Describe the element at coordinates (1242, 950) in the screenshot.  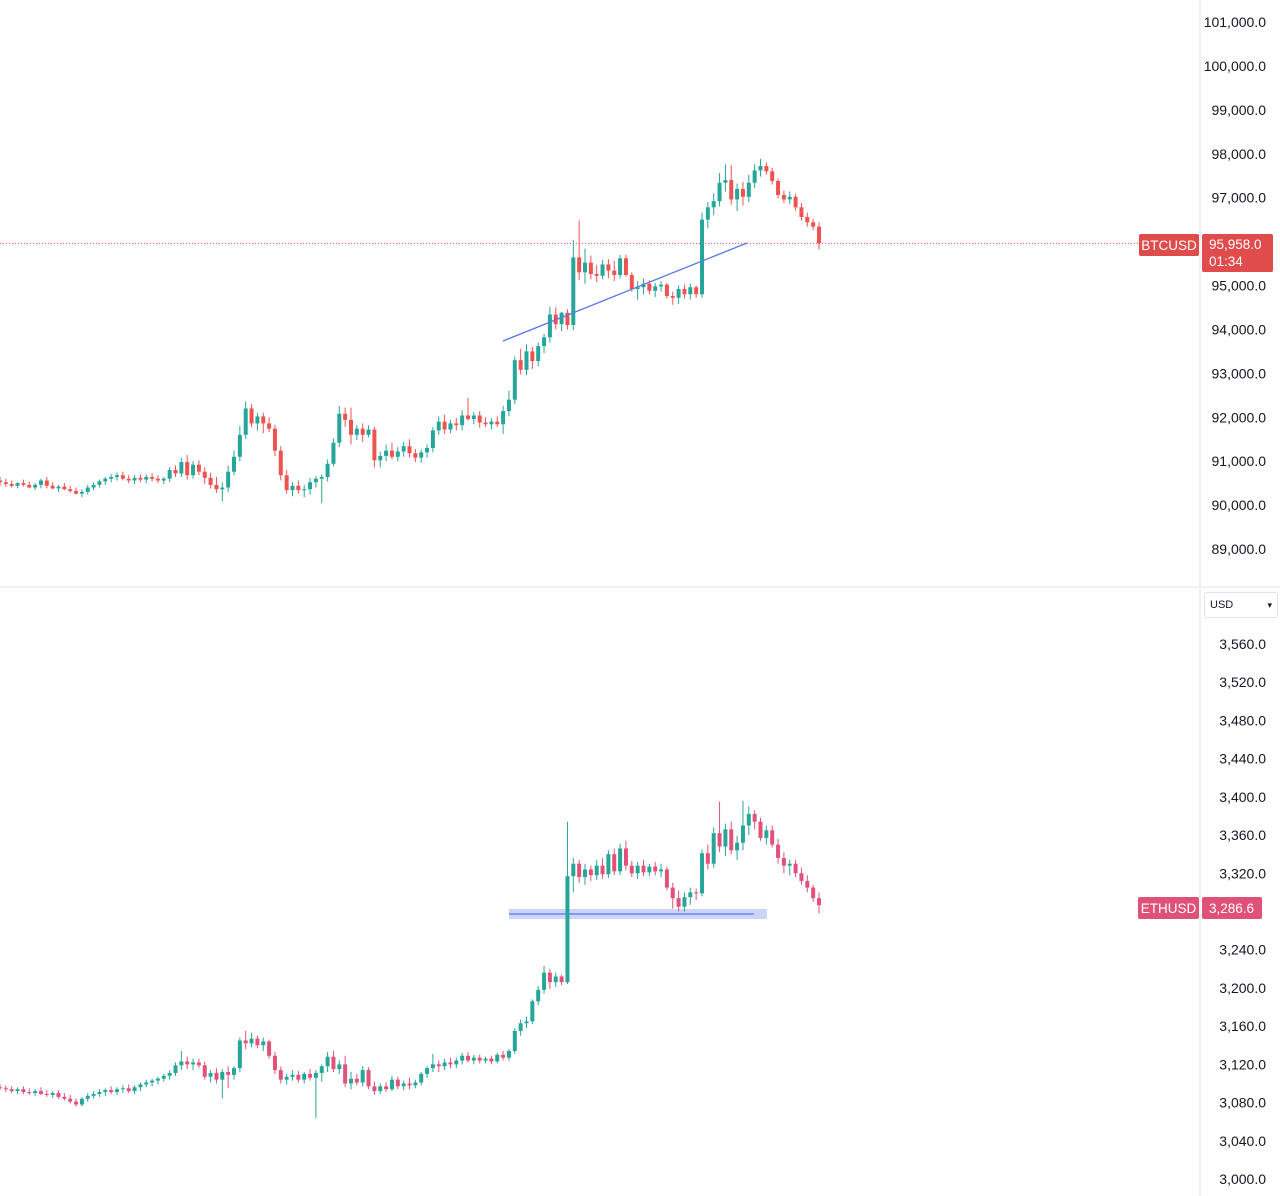
I see `eth-y-tick-label: 3,240.0` at that location.